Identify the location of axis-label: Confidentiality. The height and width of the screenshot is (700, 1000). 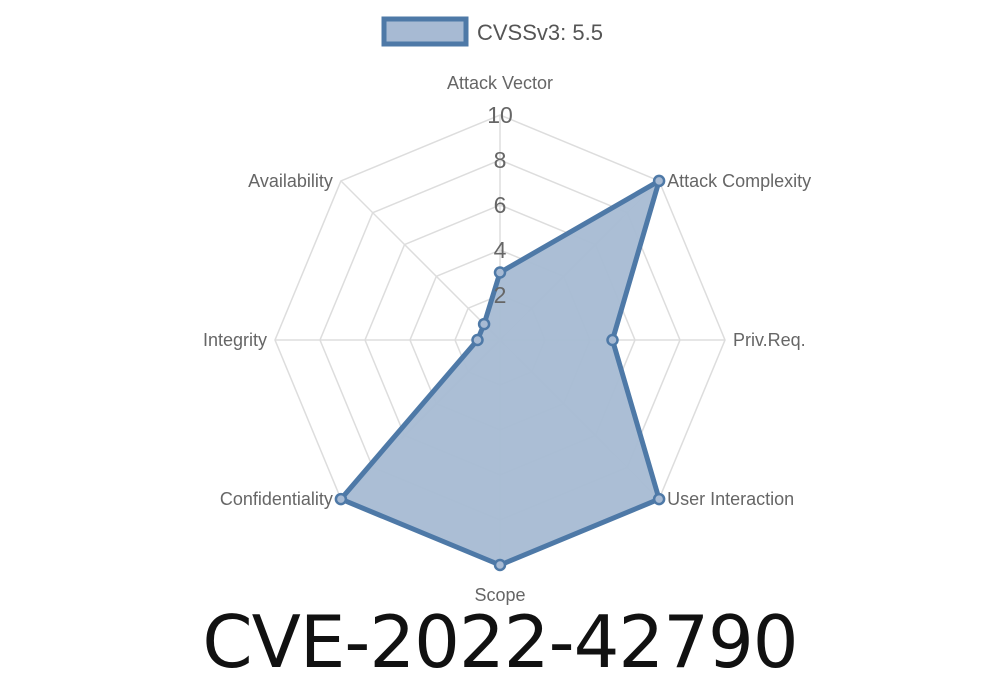
(276, 499).